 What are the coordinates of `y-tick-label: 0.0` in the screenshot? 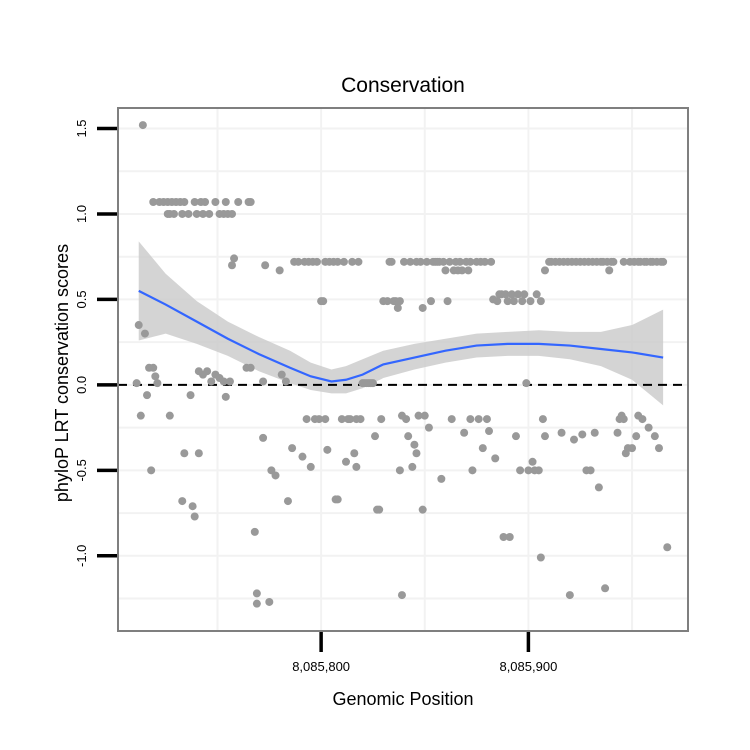 It's located at (81, 385).